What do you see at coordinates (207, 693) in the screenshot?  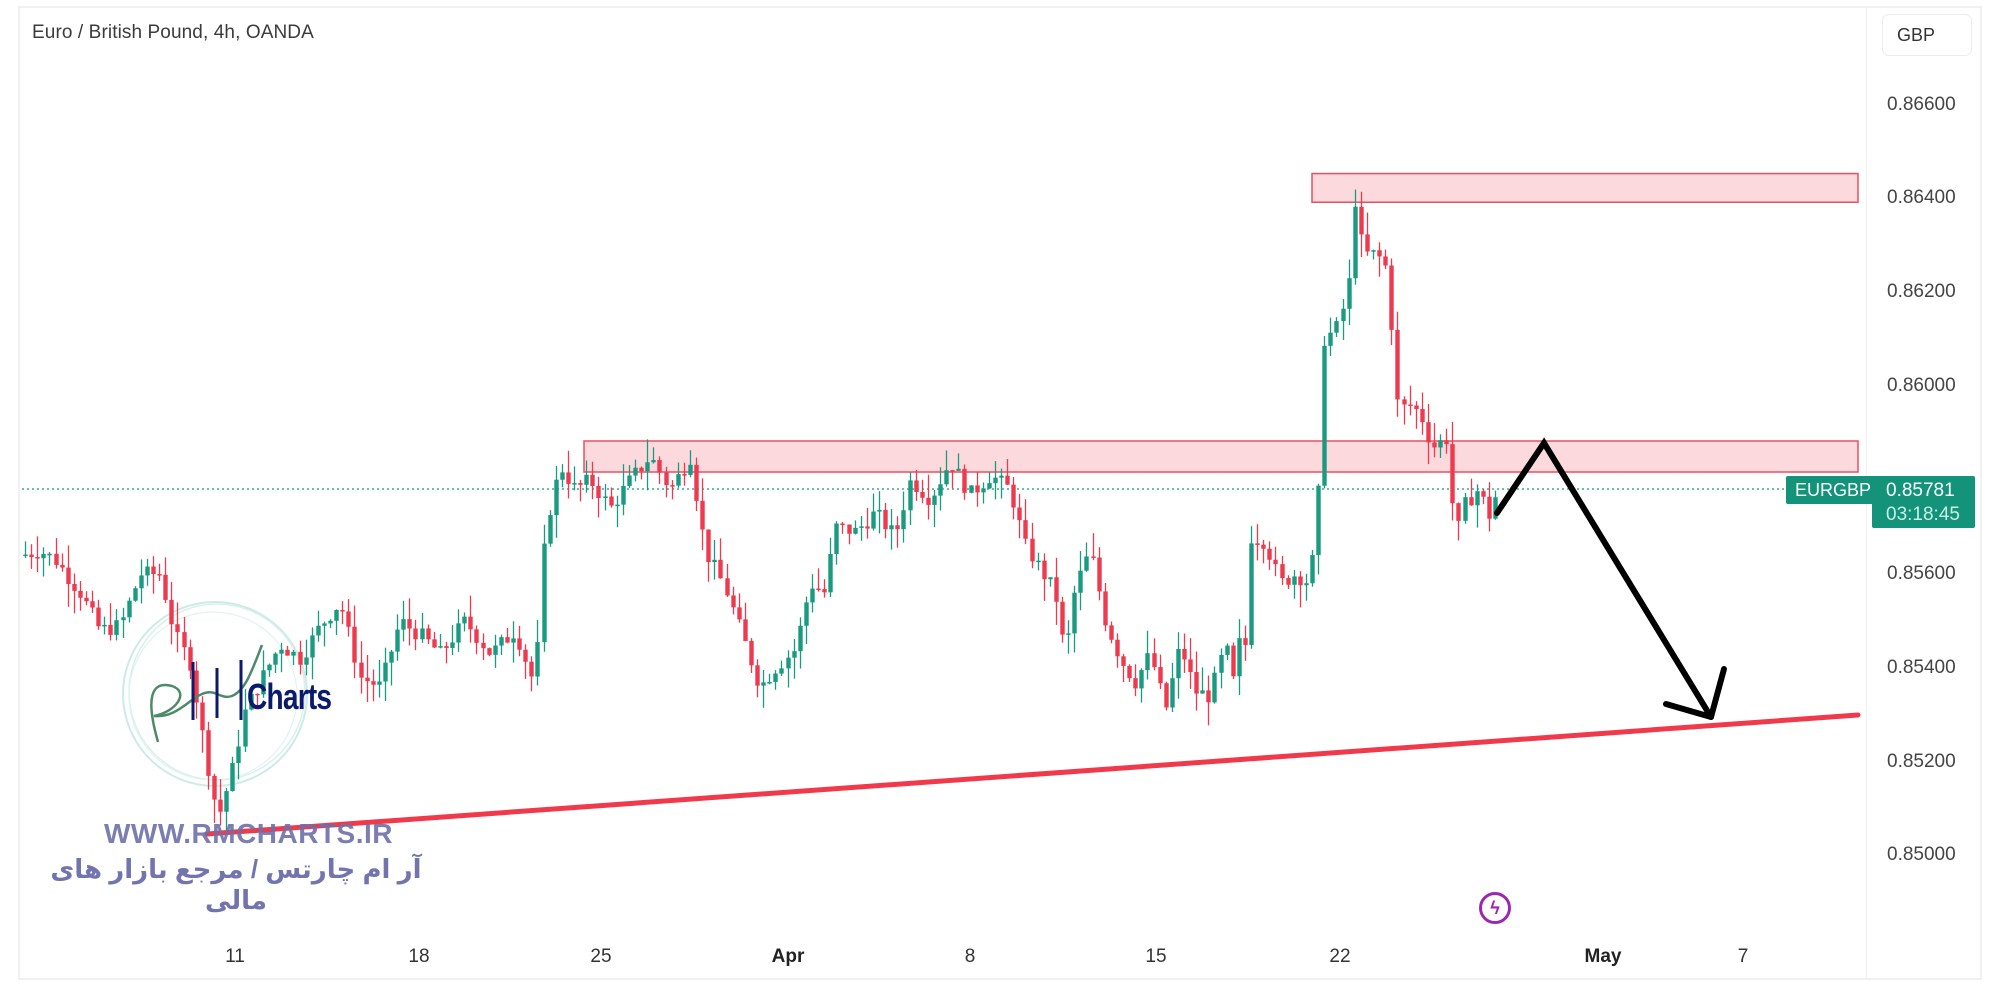 I see `rm-logo-mark` at bounding box center [207, 693].